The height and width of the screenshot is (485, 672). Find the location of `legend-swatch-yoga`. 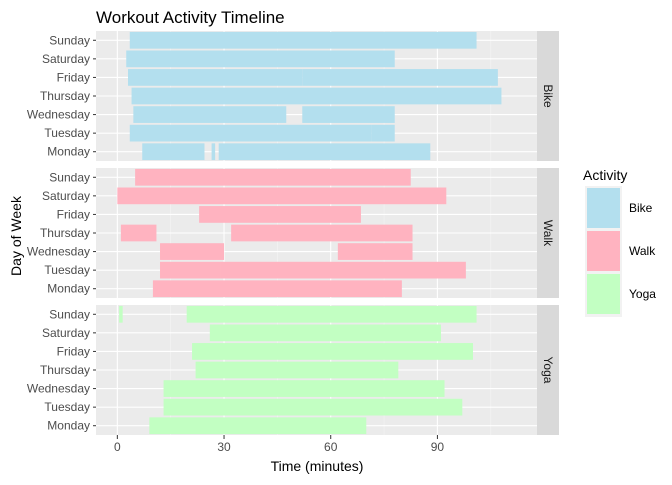

legend-swatch-yoga is located at coordinates (603, 294).